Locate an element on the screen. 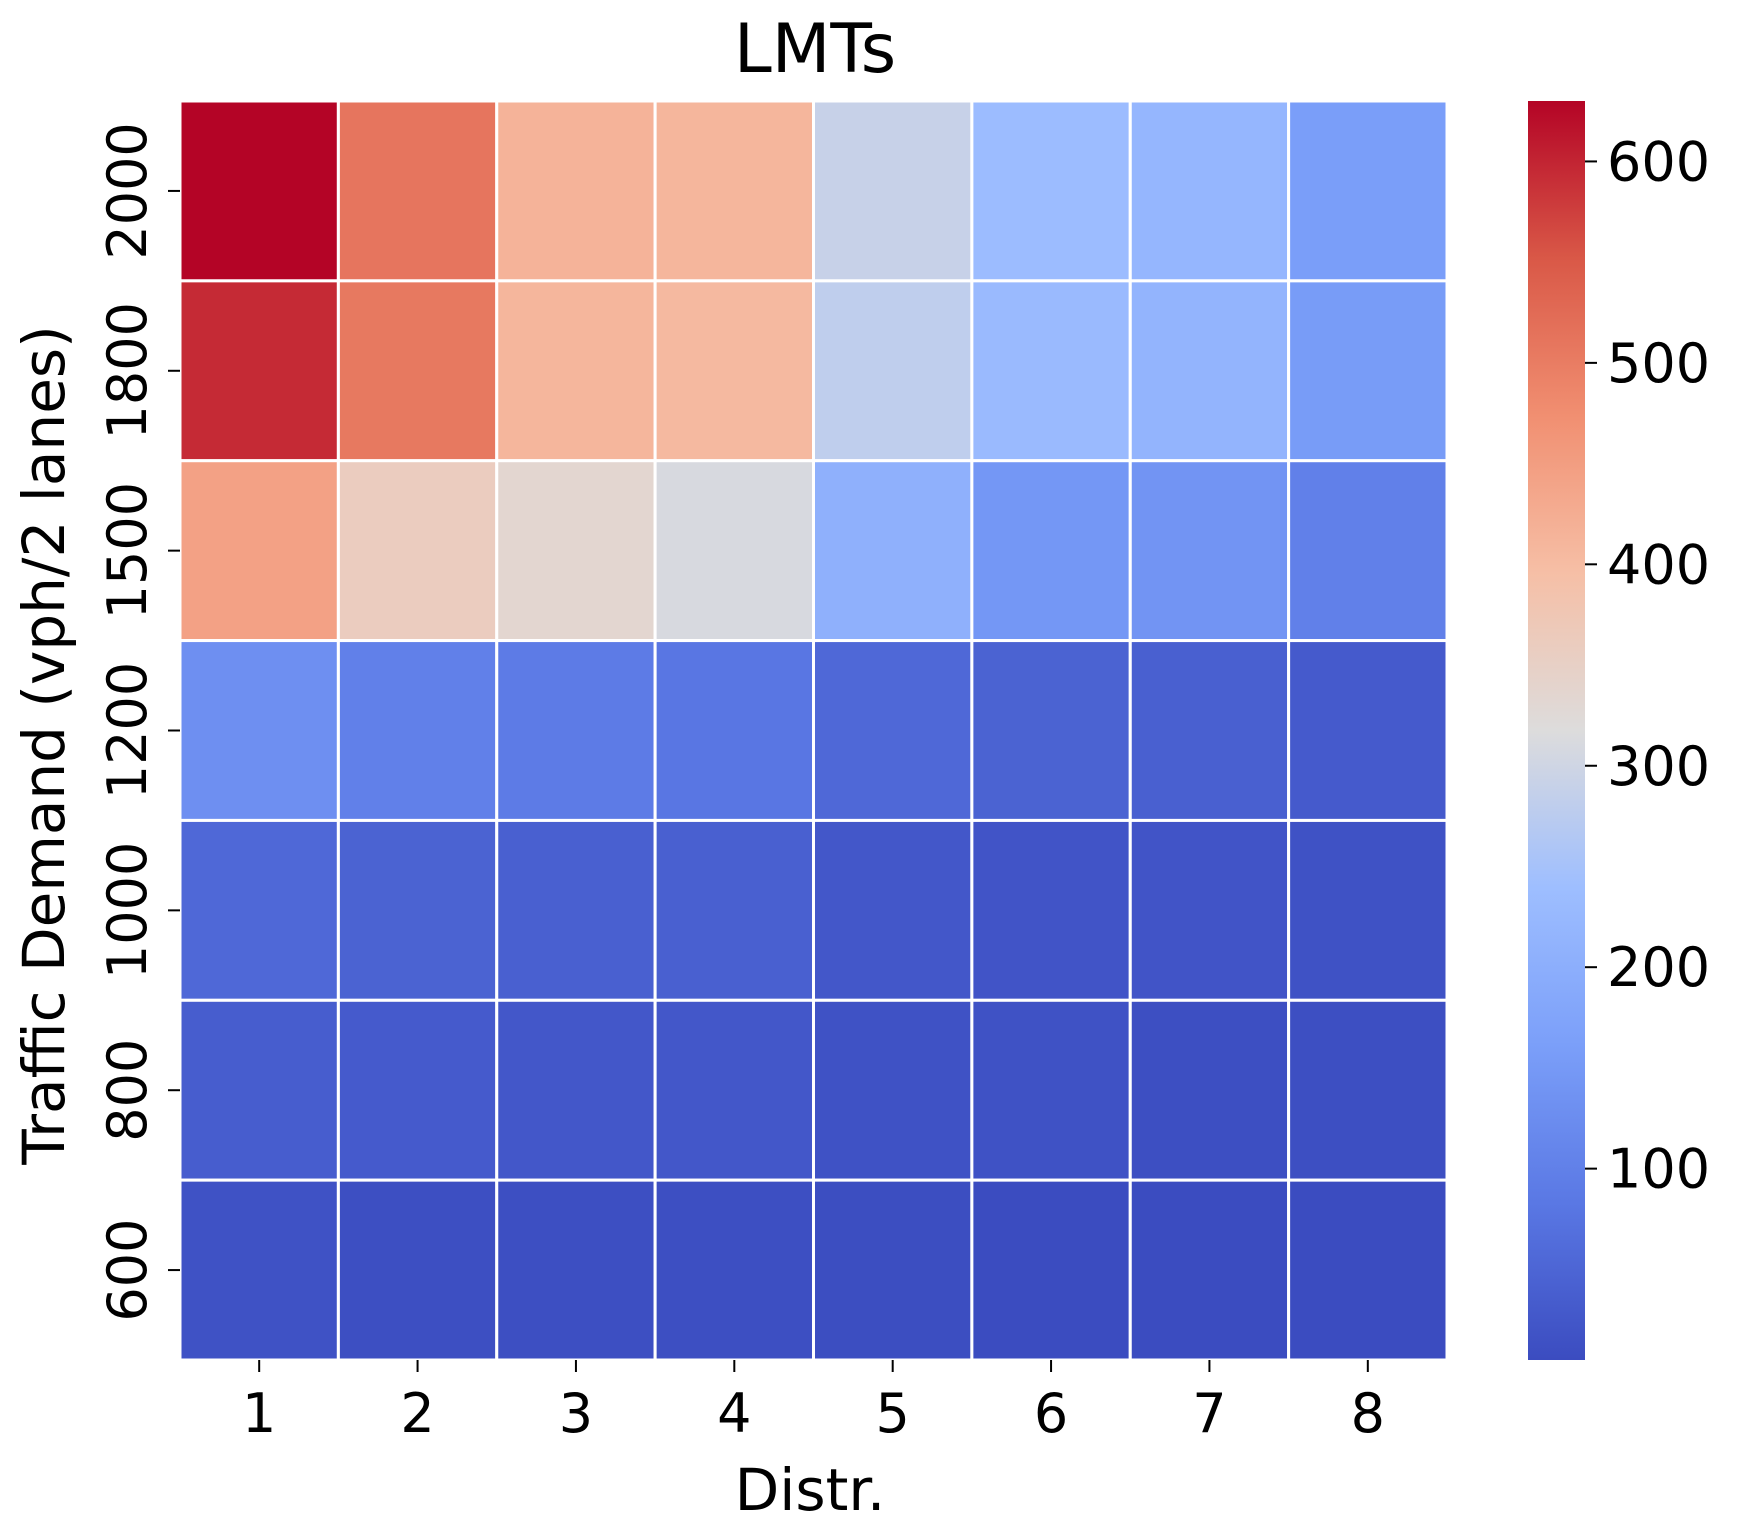 The width and height of the screenshot is (1743, 1536). x-tick-label: 4 is located at coordinates (734, 1413).